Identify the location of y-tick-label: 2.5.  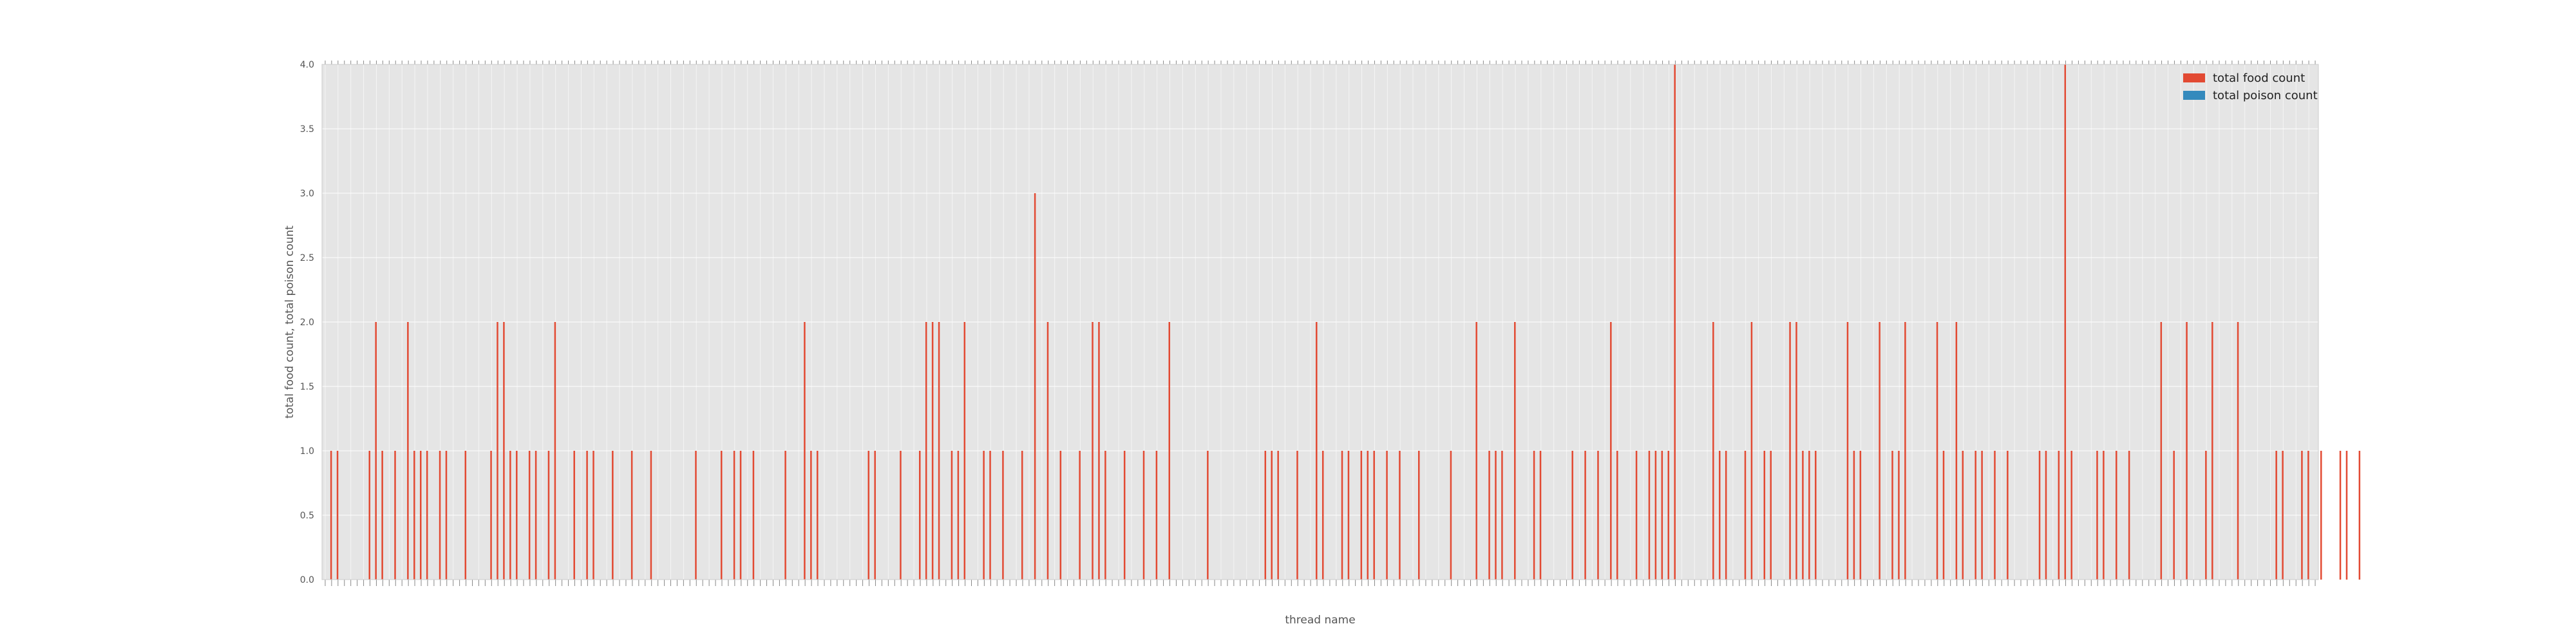
(307, 258).